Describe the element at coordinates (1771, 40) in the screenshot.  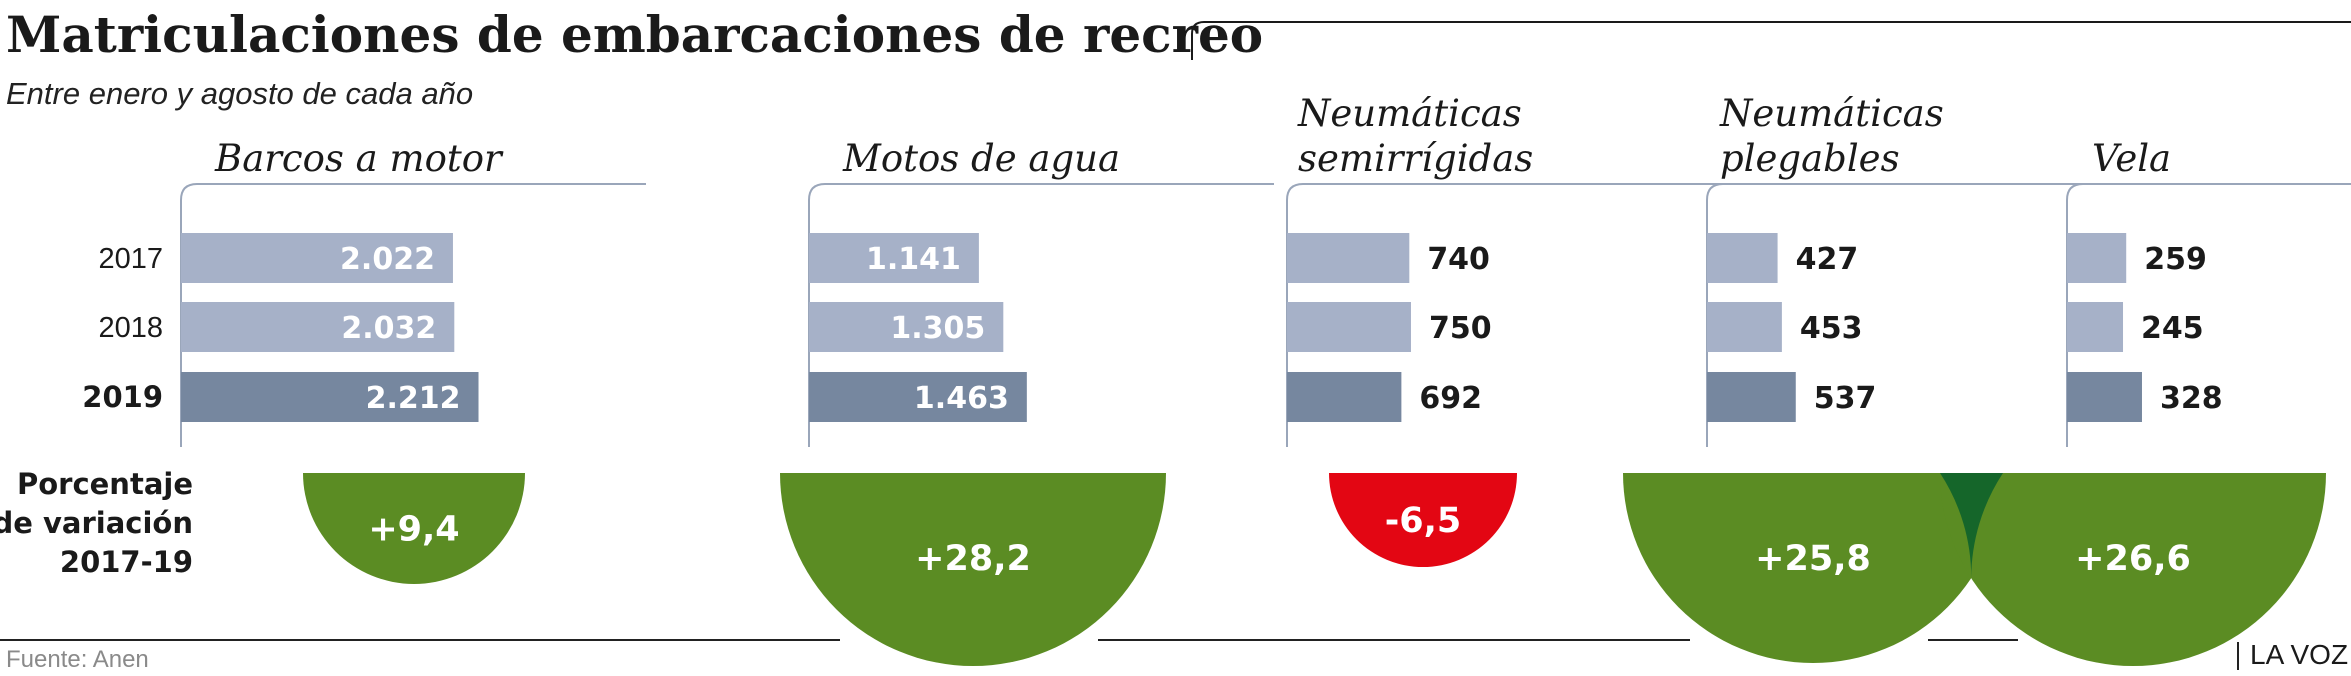
I see `title-rule` at that location.